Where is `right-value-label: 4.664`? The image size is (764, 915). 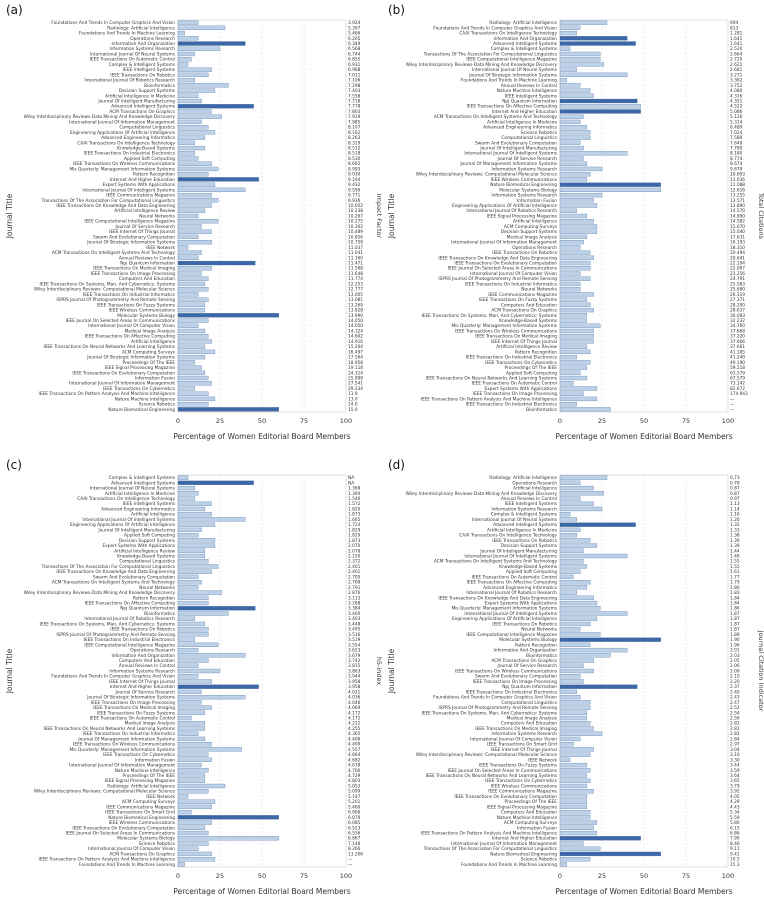 right-value-label: 4.664 is located at coordinates (354, 755).